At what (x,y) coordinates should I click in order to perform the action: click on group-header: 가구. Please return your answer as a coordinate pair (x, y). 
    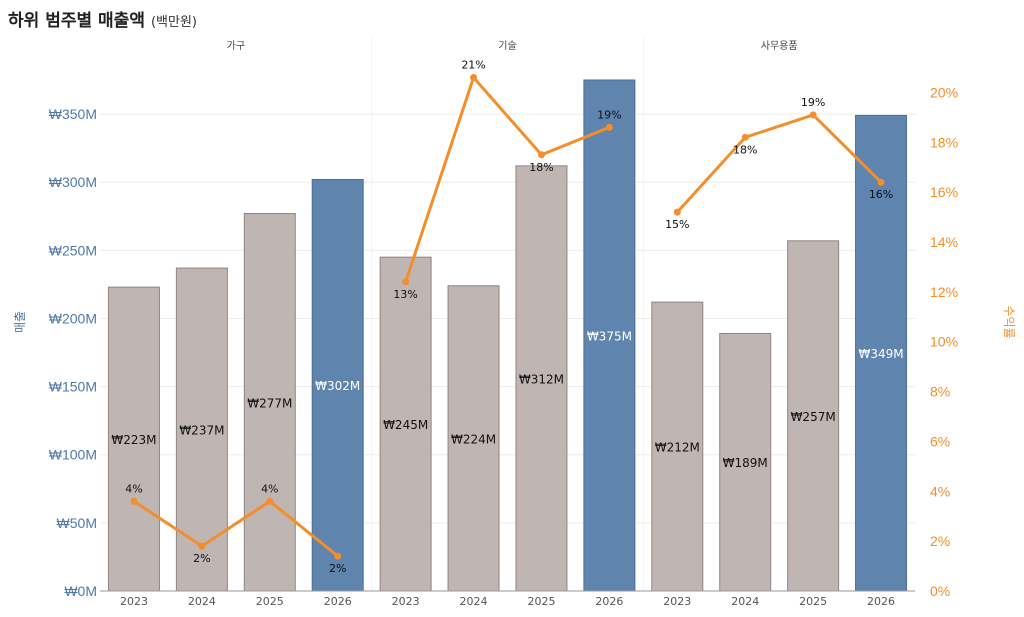
    Looking at the image, I should click on (236, 46).